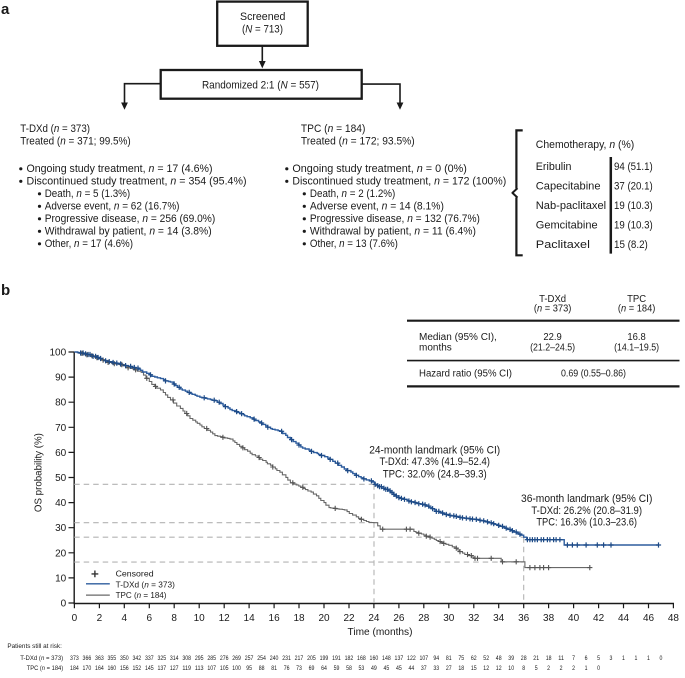  What do you see at coordinates (349, 658) in the screenshot?
I see `svg-text: 182` at bounding box center [349, 658].